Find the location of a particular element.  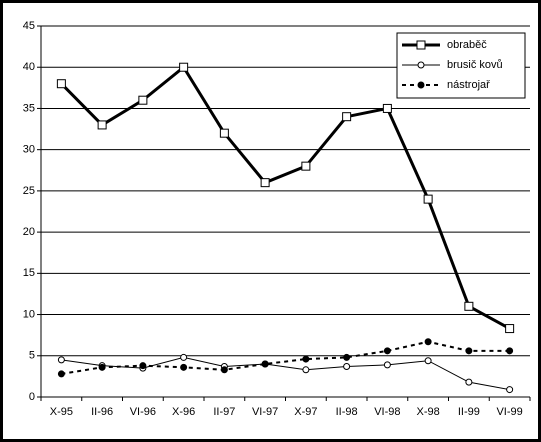

y-tick-label: 10 is located at coordinates (29, 314).